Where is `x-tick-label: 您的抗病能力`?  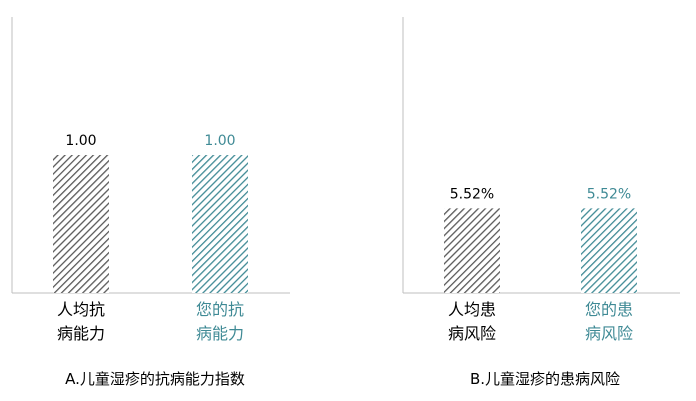
x-tick-label: 您的抗病能力 is located at coordinates (219, 321).